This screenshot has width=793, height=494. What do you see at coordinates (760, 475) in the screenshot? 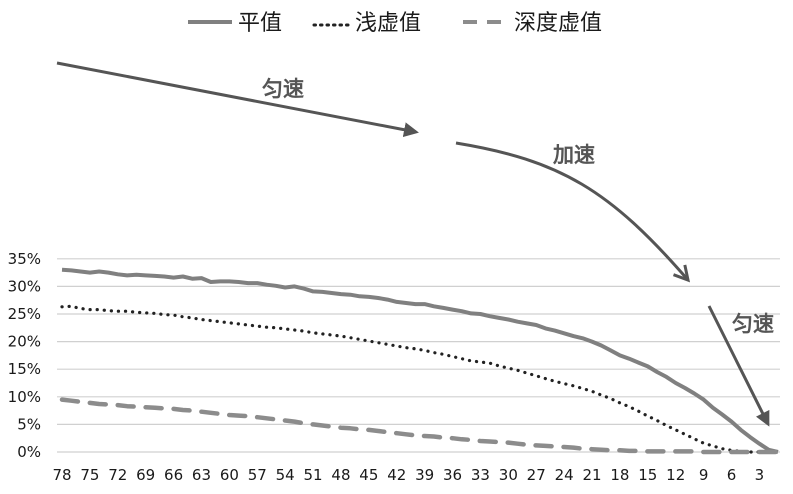
I see `x-tick-label: 3` at bounding box center [760, 475].